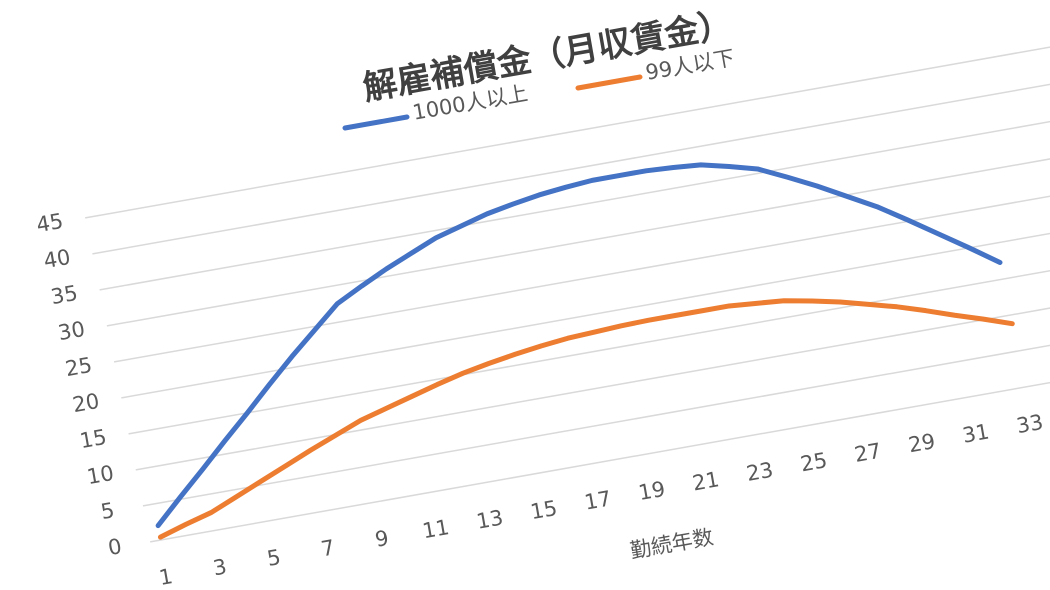  I want to click on x-tick-label: 13, so click(490, 520).